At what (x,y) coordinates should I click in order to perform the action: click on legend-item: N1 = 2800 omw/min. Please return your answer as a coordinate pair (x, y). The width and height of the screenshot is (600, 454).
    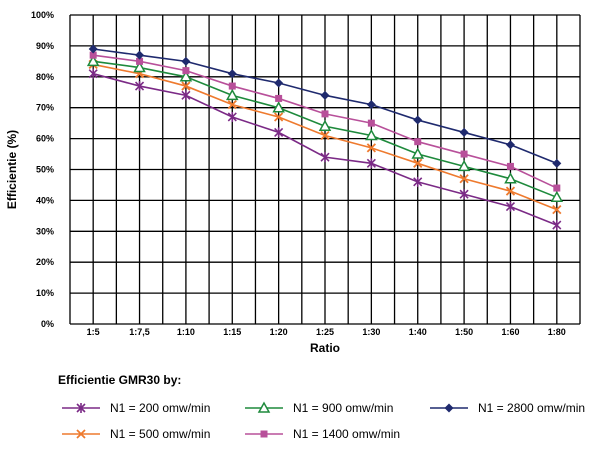
    Looking at the image, I should click on (507, 408).